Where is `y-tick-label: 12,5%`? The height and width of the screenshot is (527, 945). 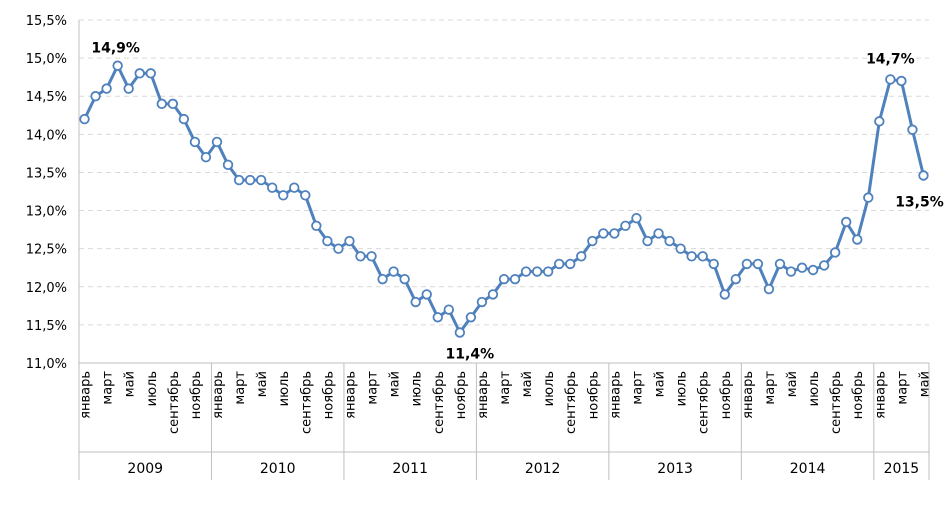
y-tick-label: 12,5% is located at coordinates (46, 250).